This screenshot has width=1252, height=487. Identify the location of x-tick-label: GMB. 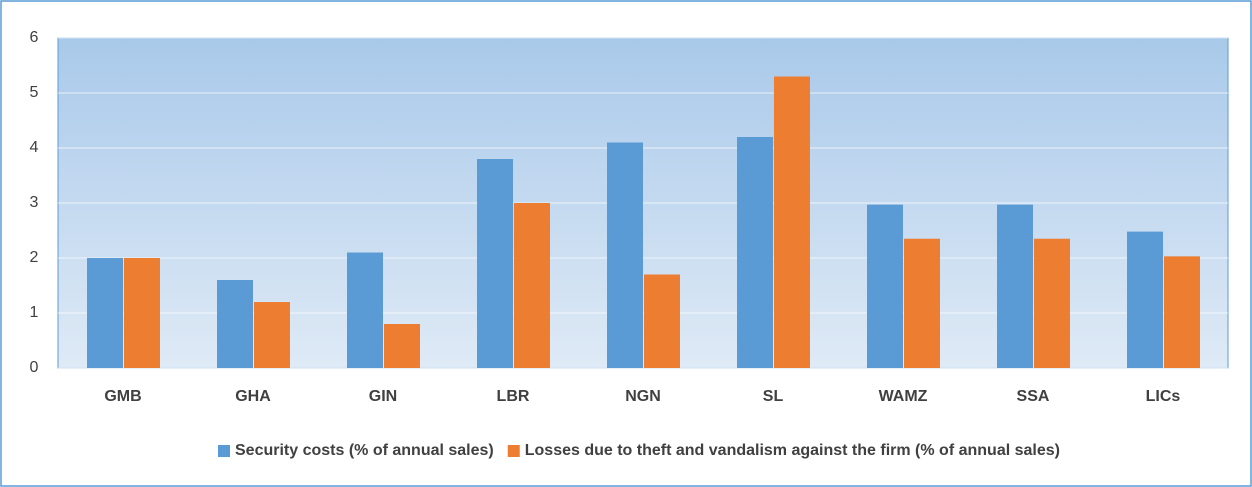
(122, 396).